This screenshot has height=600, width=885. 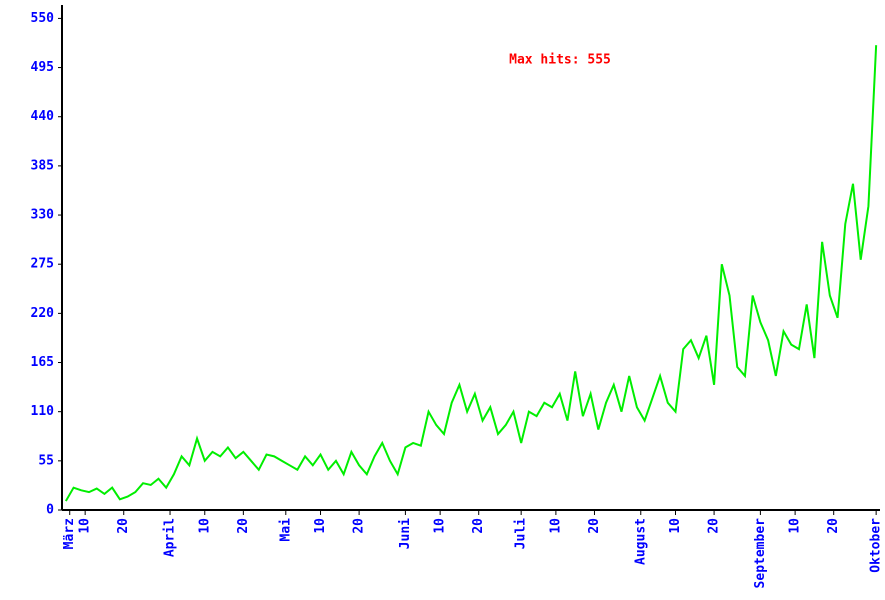 I want to click on y-tick-label: 495, so click(x=42, y=67).